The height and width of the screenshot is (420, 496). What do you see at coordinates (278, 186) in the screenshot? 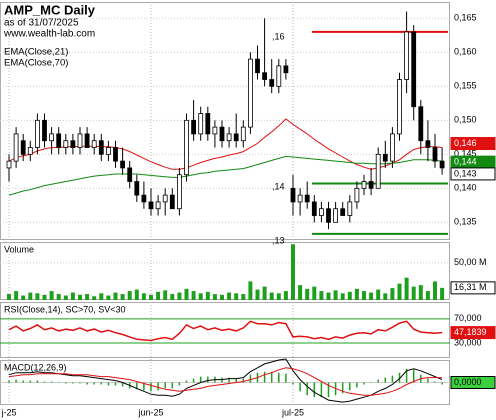
I see `annotation: ,14` at bounding box center [278, 186].